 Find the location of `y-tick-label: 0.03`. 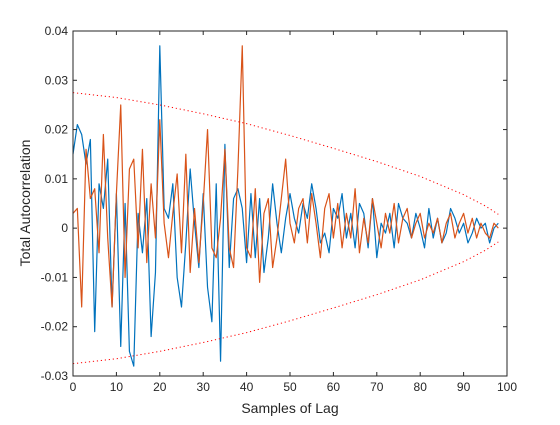

y-tick-label: 0.03 is located at coordinates (57, 80).